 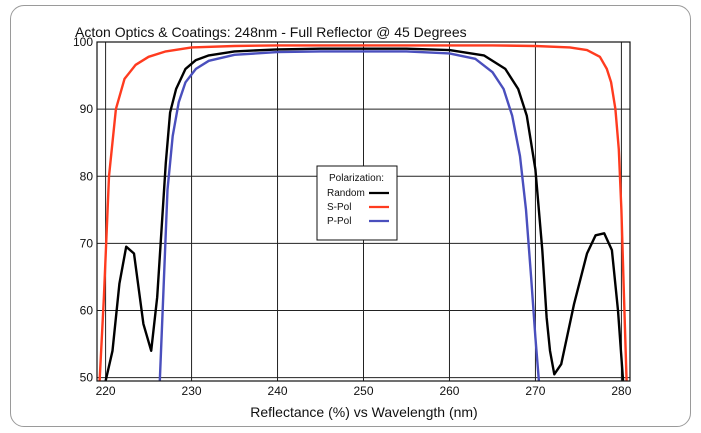 What do you see at coordinates (106, 391) in the screenshot?
I see `x-tick-label: 220` at bounding box center [106, 391].